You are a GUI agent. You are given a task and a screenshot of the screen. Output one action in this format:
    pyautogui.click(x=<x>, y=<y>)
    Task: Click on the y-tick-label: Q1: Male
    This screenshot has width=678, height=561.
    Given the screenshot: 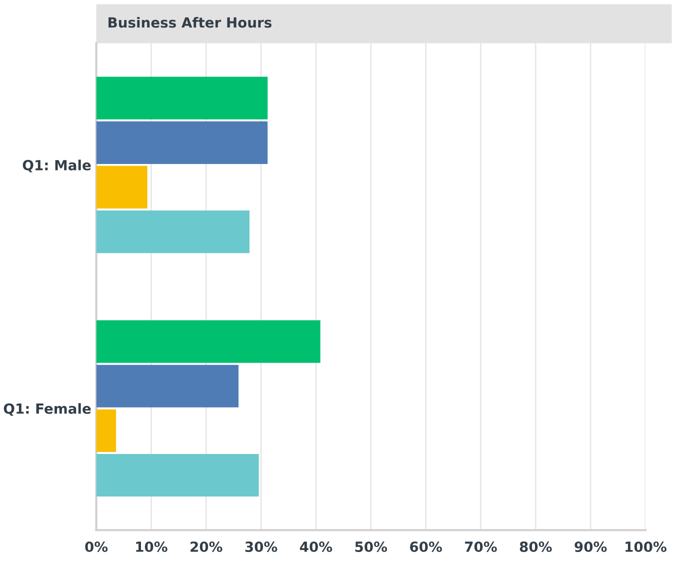 What is the action you would take?
    pyautogui.click(x=56, y=166)
    